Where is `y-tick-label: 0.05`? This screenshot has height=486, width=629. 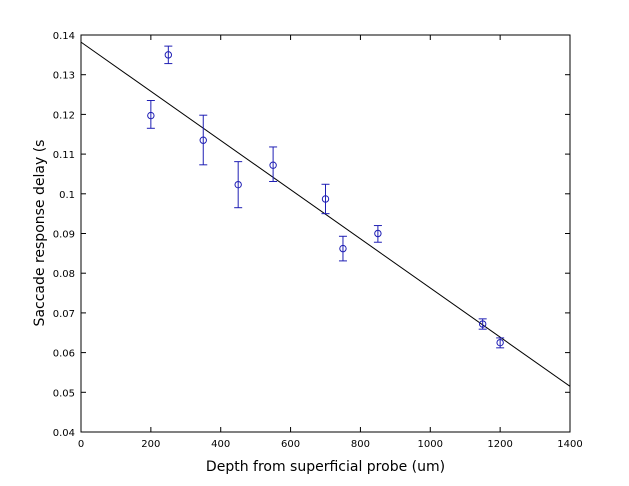
y-tick-label: 0.05 is located at coordinates (64, 393).